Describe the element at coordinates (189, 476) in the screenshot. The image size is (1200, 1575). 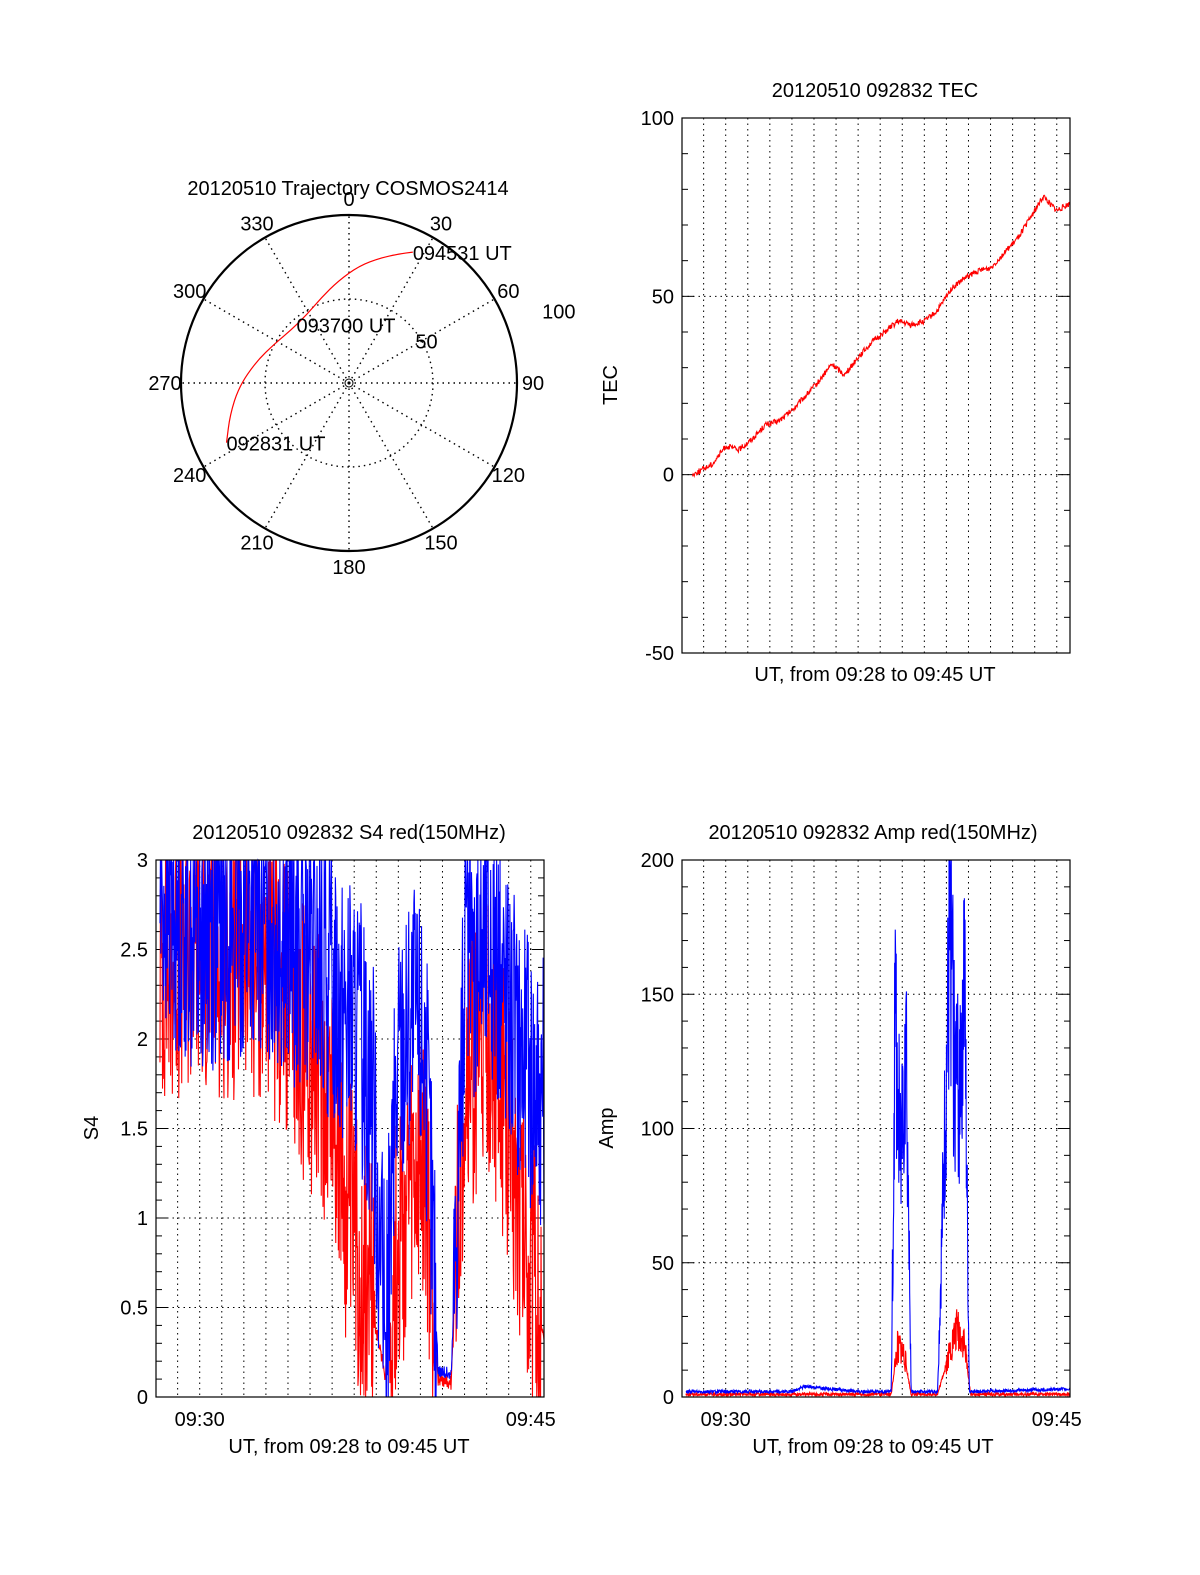
I see `polar-azimuth-label: 240` at that location.